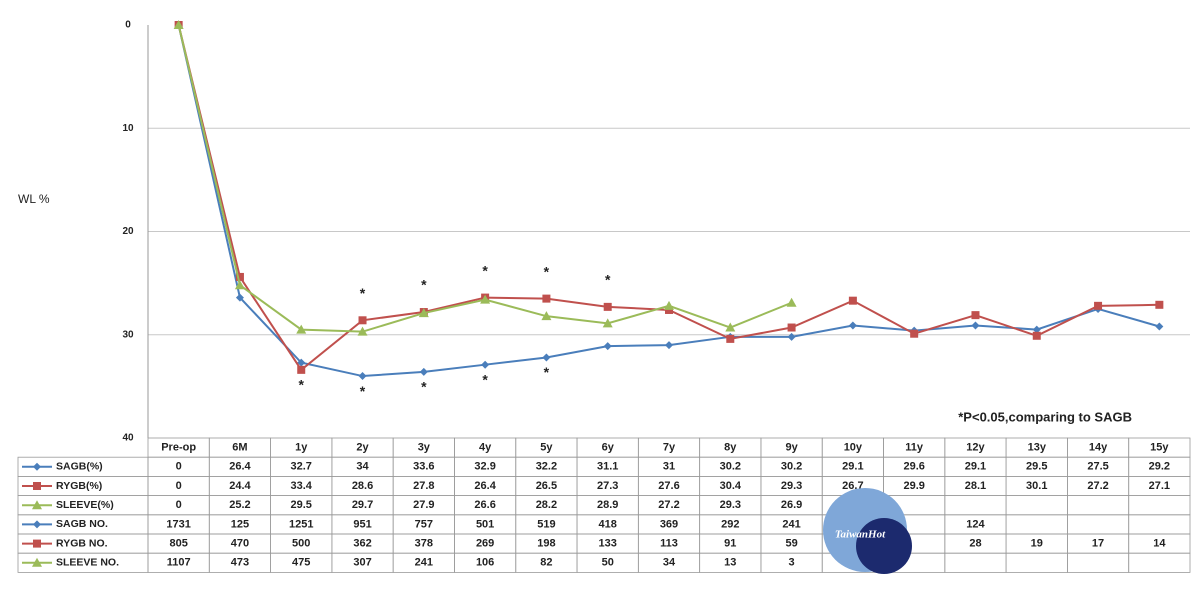 The width and height of the screenshot is (1200, 604). Describe the element at coordinates (485, 448) in the screenshot. I see `x-tick-label: 4y` at that location.